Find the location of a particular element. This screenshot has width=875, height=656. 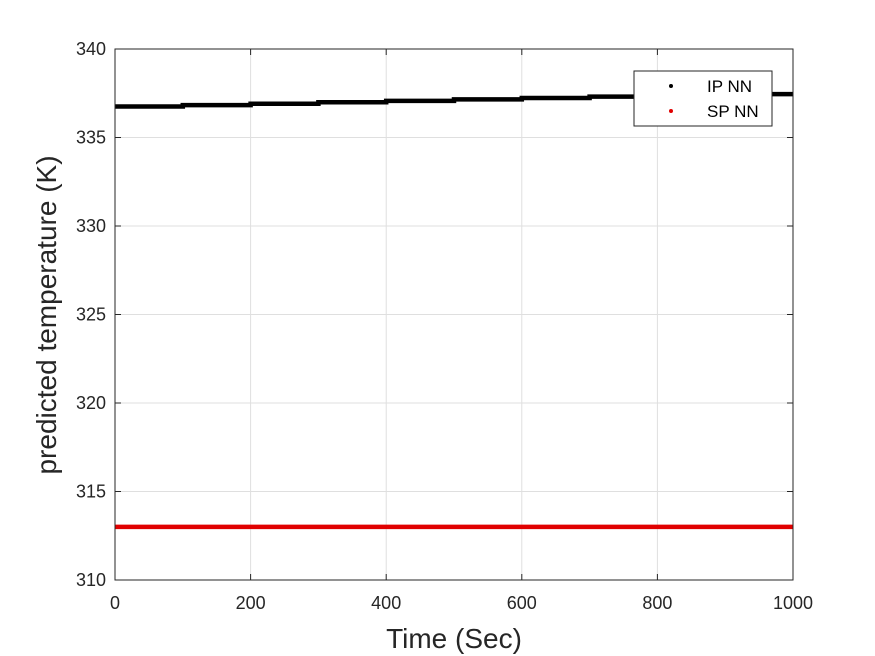

y-tick-label: 340 is located at coordinates (91, 49).